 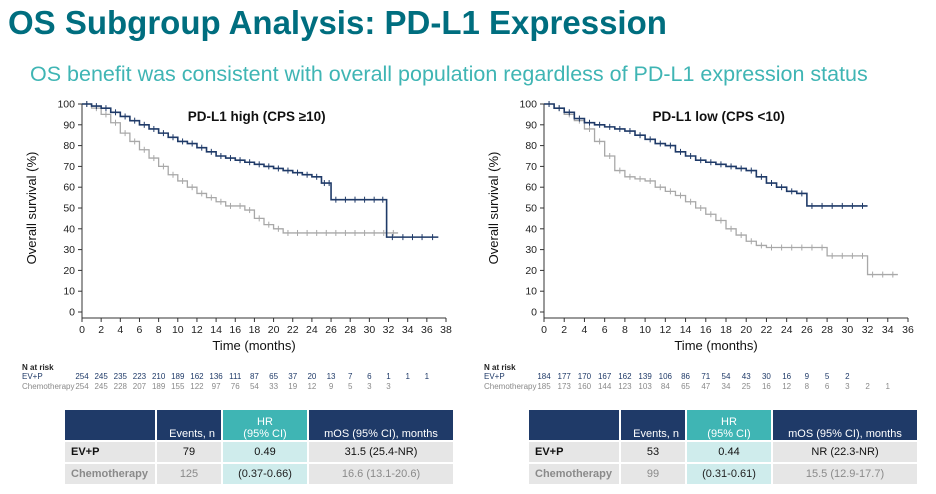 What do you see at coordinates (766, 376) in the screenshot?
I see `risk-value: 30` at bounding box center [766, 376].